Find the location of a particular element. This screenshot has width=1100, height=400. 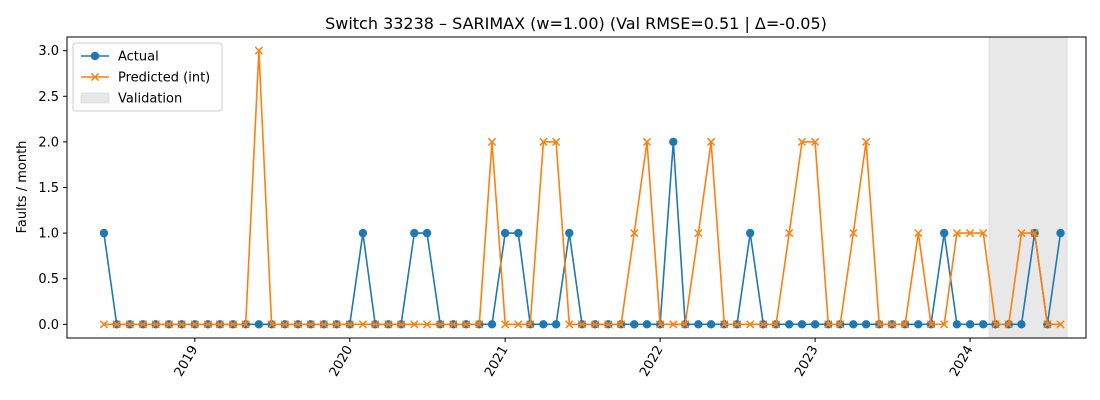

legend-label-validation: Validation is located at coordinates (150, 99).